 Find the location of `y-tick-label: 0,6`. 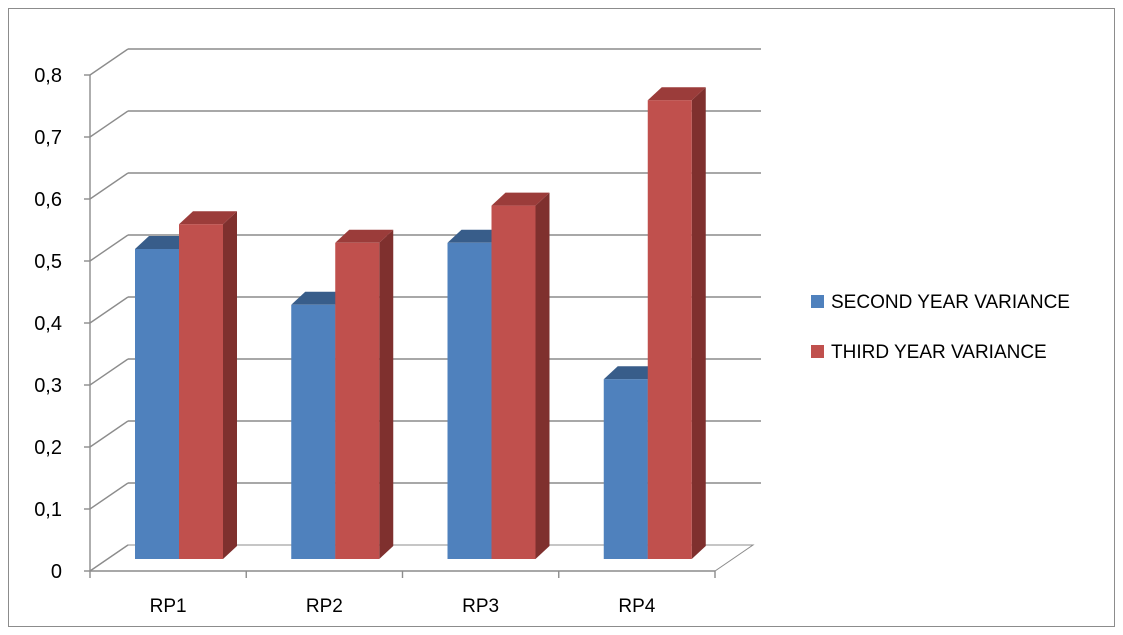

y-tick-label: 0,6 is located at coordinates (48, 200).